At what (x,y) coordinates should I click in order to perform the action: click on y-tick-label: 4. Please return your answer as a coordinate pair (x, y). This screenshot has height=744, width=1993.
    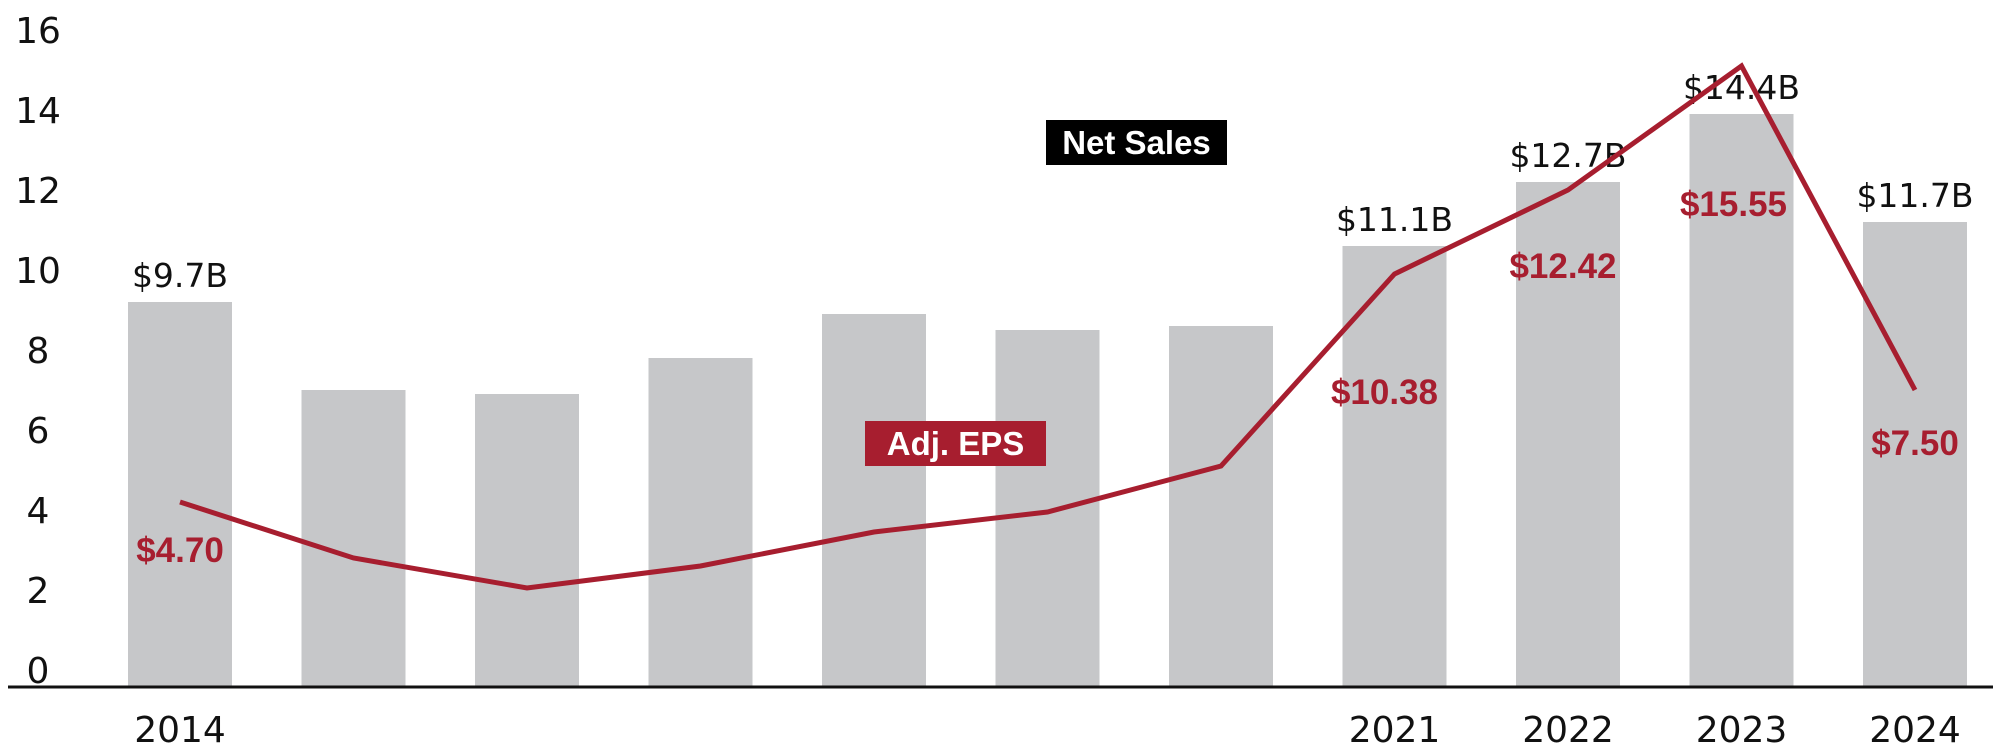
    Looking at the image, I should click on (38, 511).